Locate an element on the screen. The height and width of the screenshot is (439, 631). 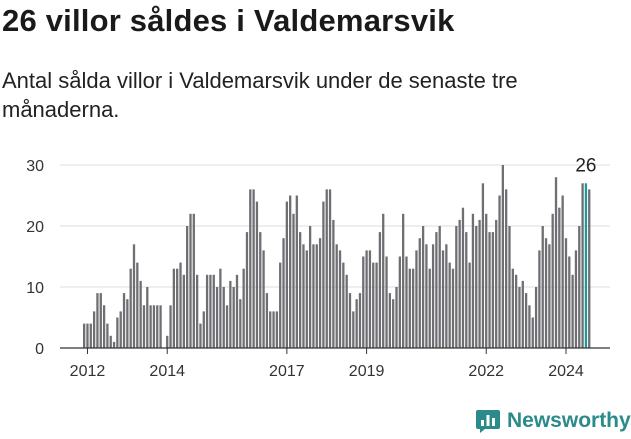
x-tick-label: 2024 is located at coordinates (566, 371).